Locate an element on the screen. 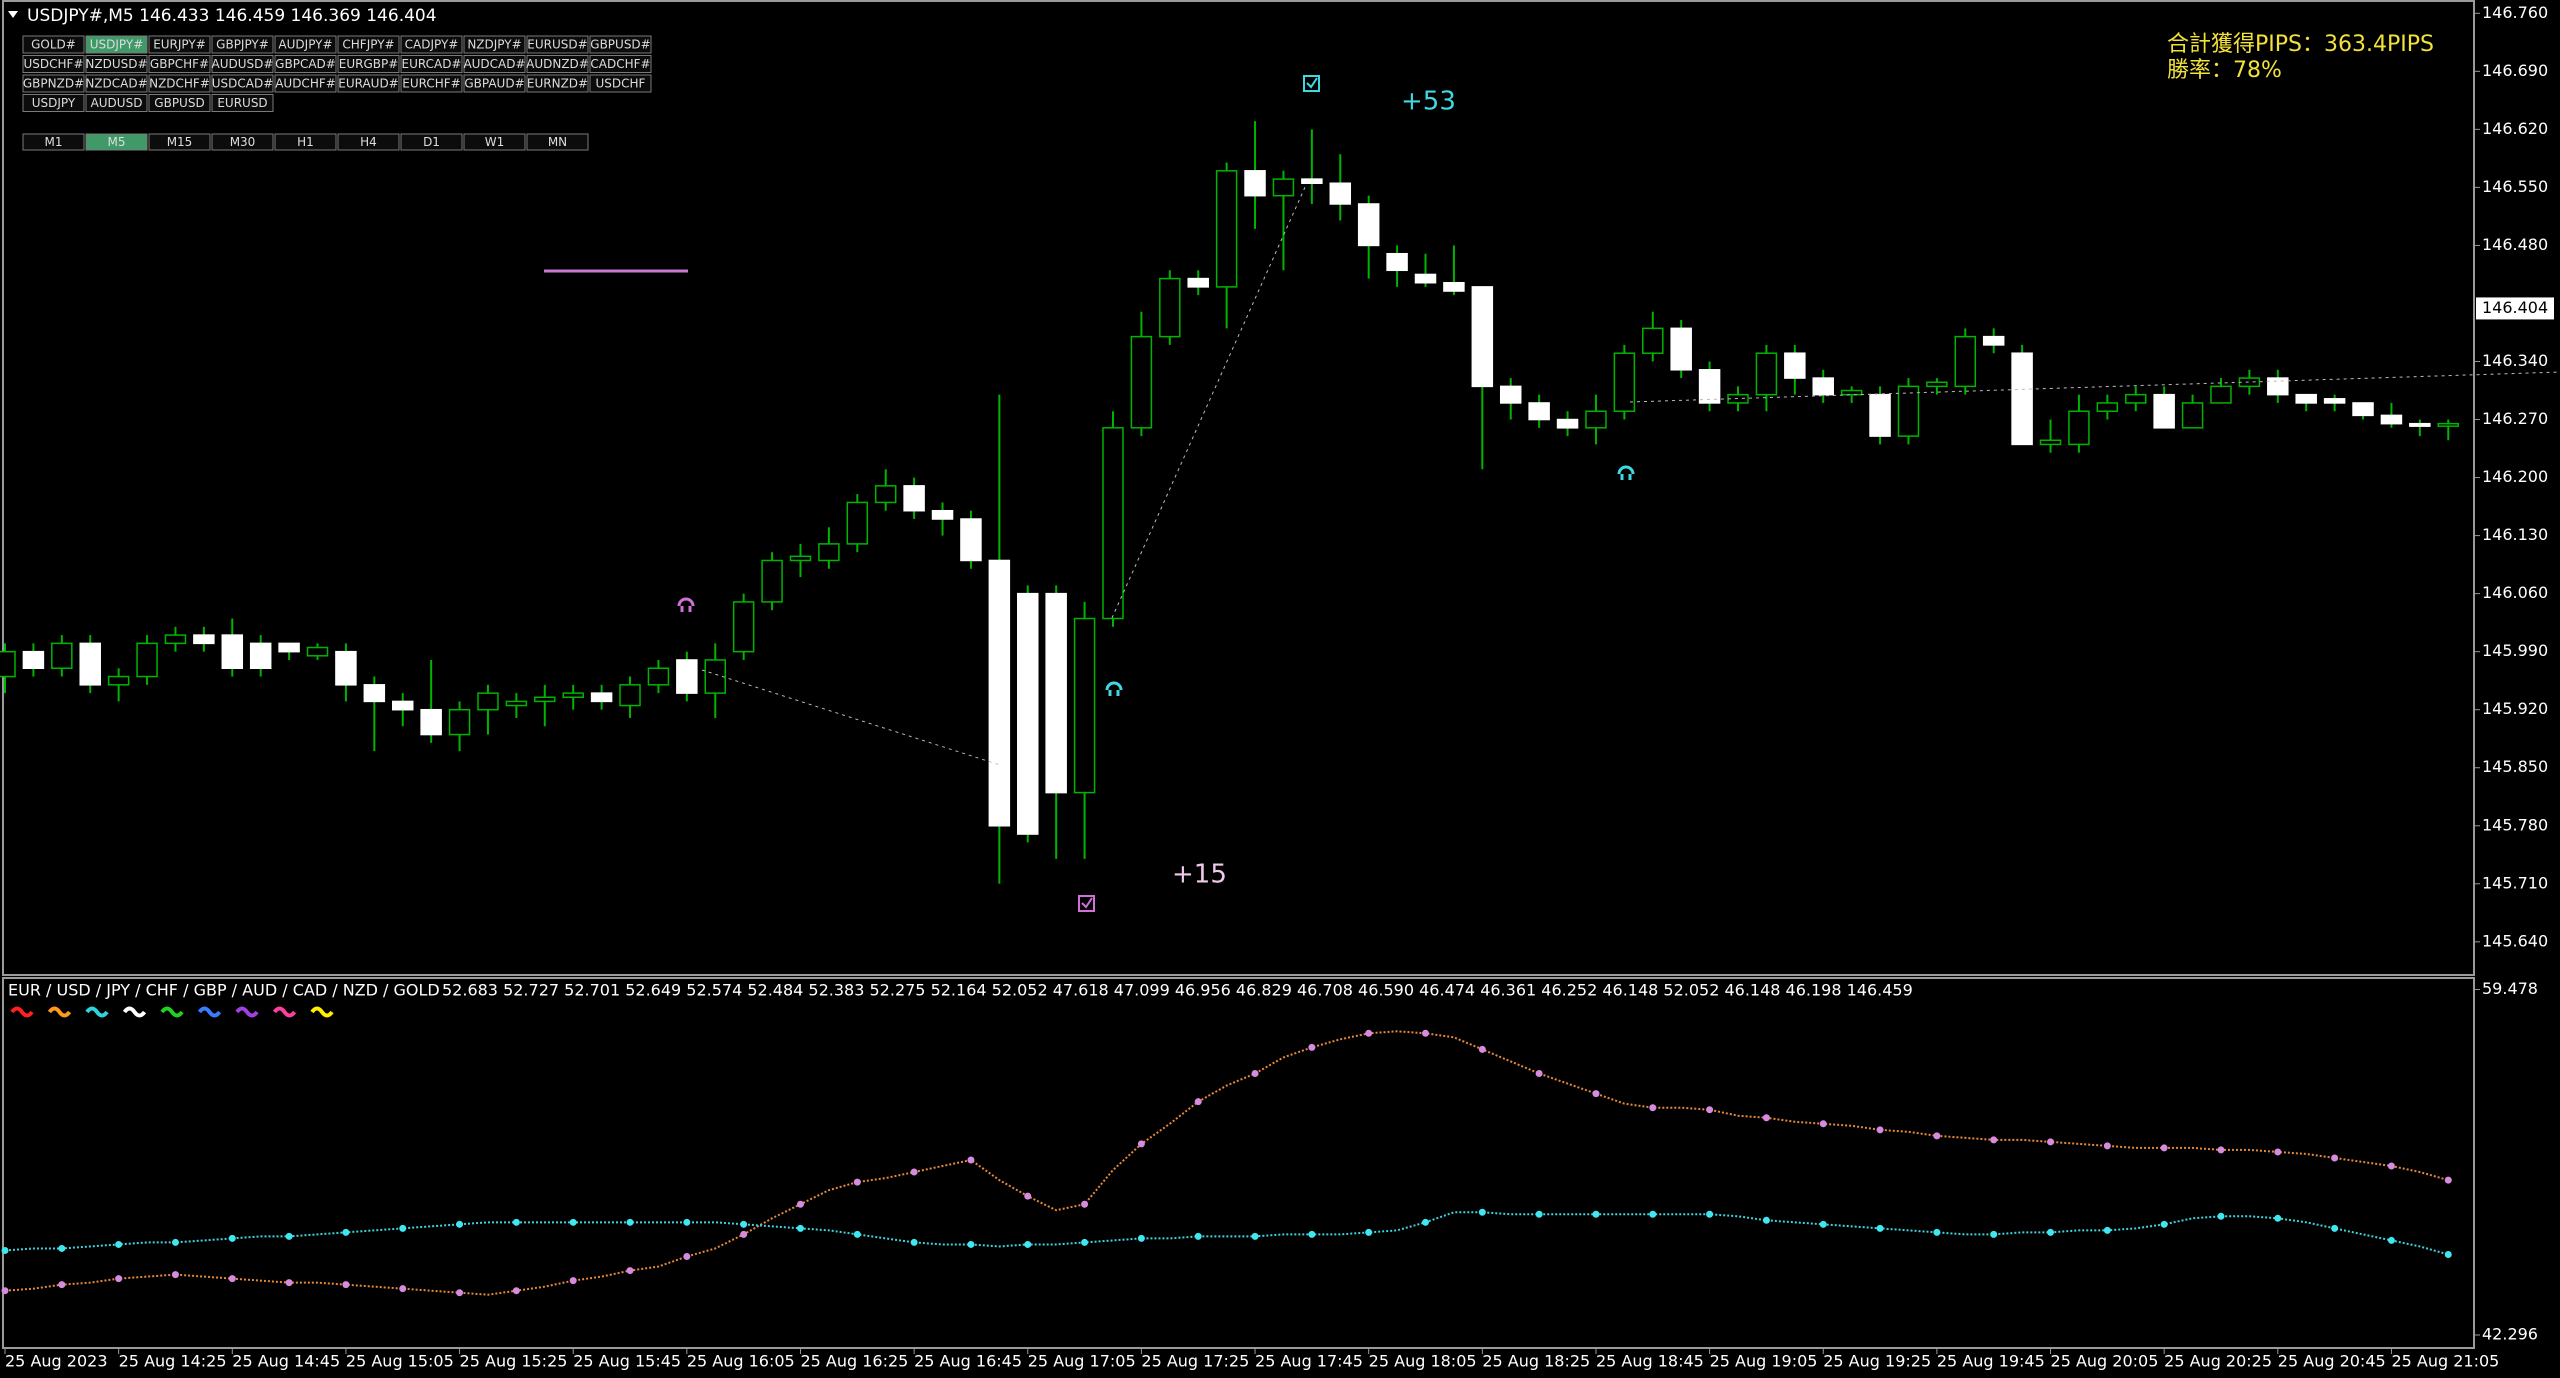 The width and height of the screenshot is (2560, 1378). button-label: USDJPY is located at coordinates (54, 103).